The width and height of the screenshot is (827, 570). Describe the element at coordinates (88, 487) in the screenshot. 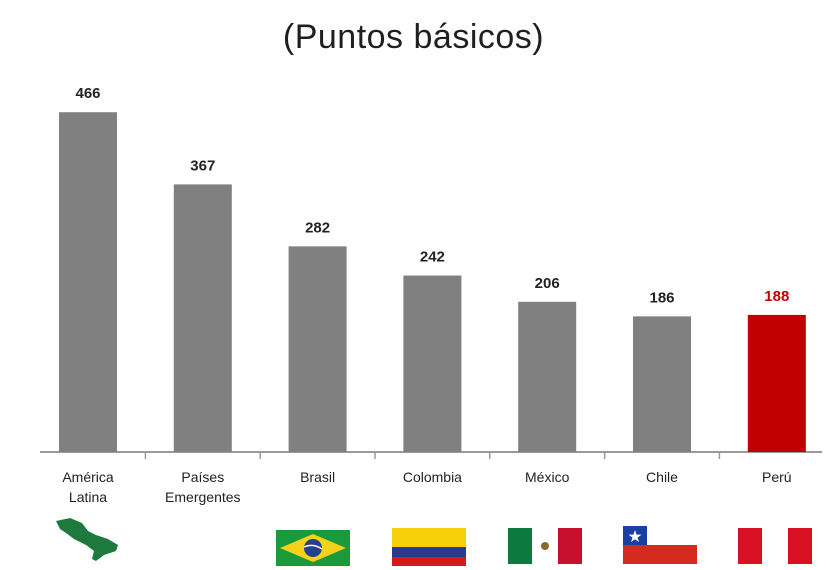

I see `category-label: América Latina` at that location.